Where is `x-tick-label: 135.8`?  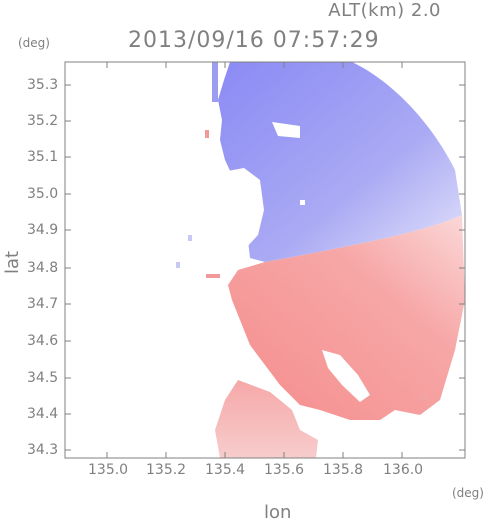 x-tick-label: 135.8 is located at coordinates (343, 470).